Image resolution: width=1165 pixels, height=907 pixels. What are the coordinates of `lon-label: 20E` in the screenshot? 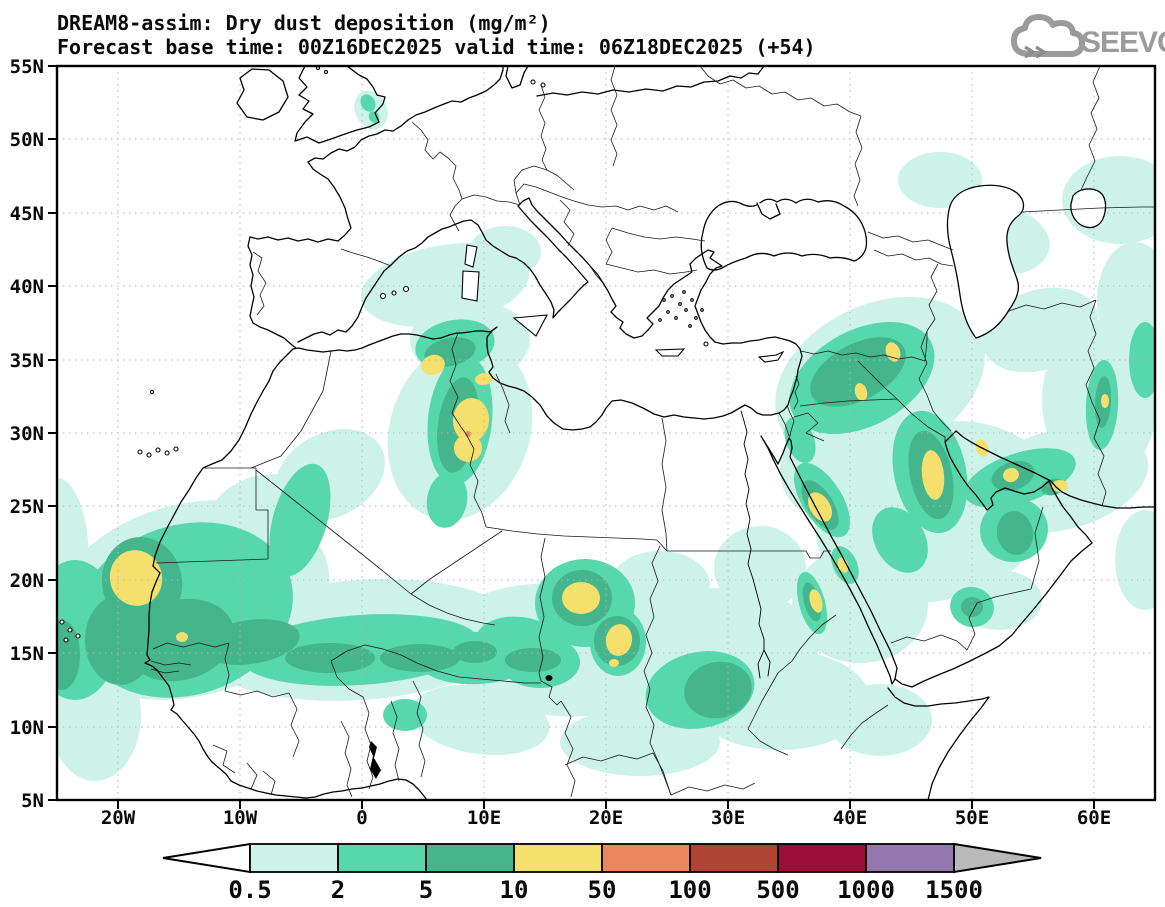 It's located at (606, 818).